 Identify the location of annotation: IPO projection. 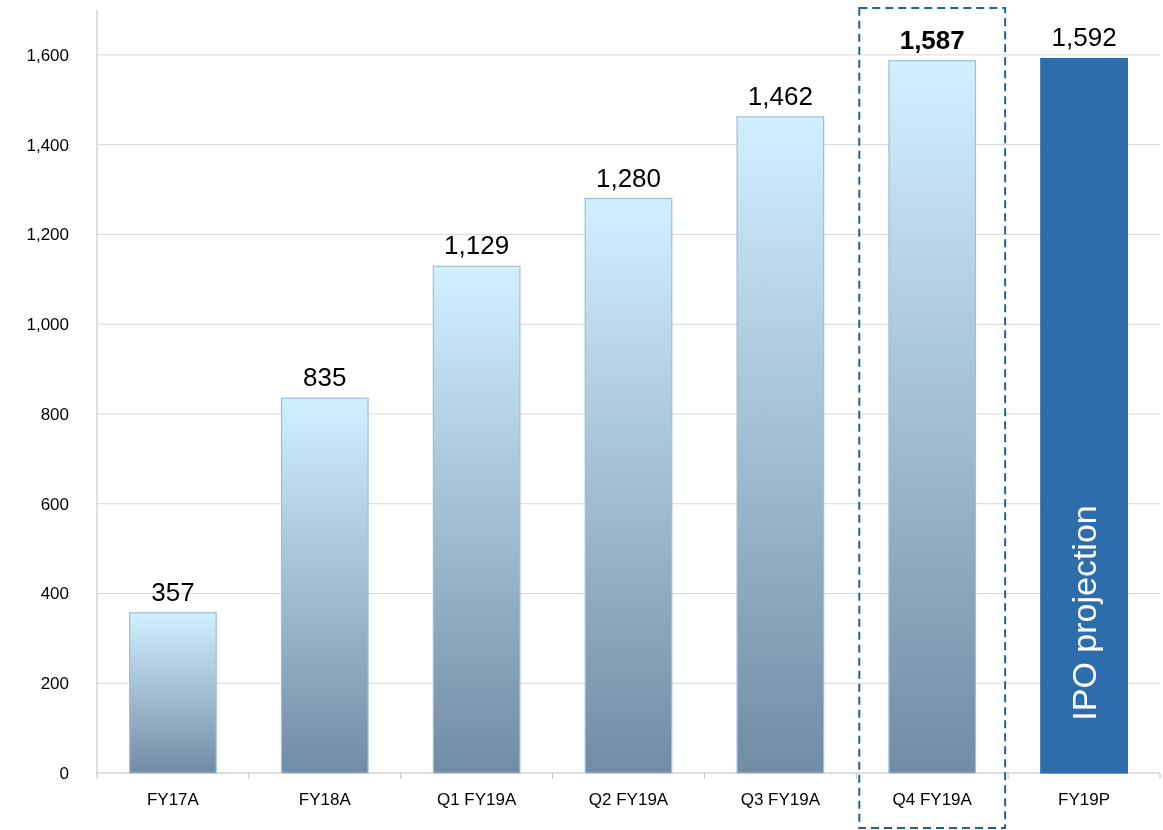
(1083, 613).